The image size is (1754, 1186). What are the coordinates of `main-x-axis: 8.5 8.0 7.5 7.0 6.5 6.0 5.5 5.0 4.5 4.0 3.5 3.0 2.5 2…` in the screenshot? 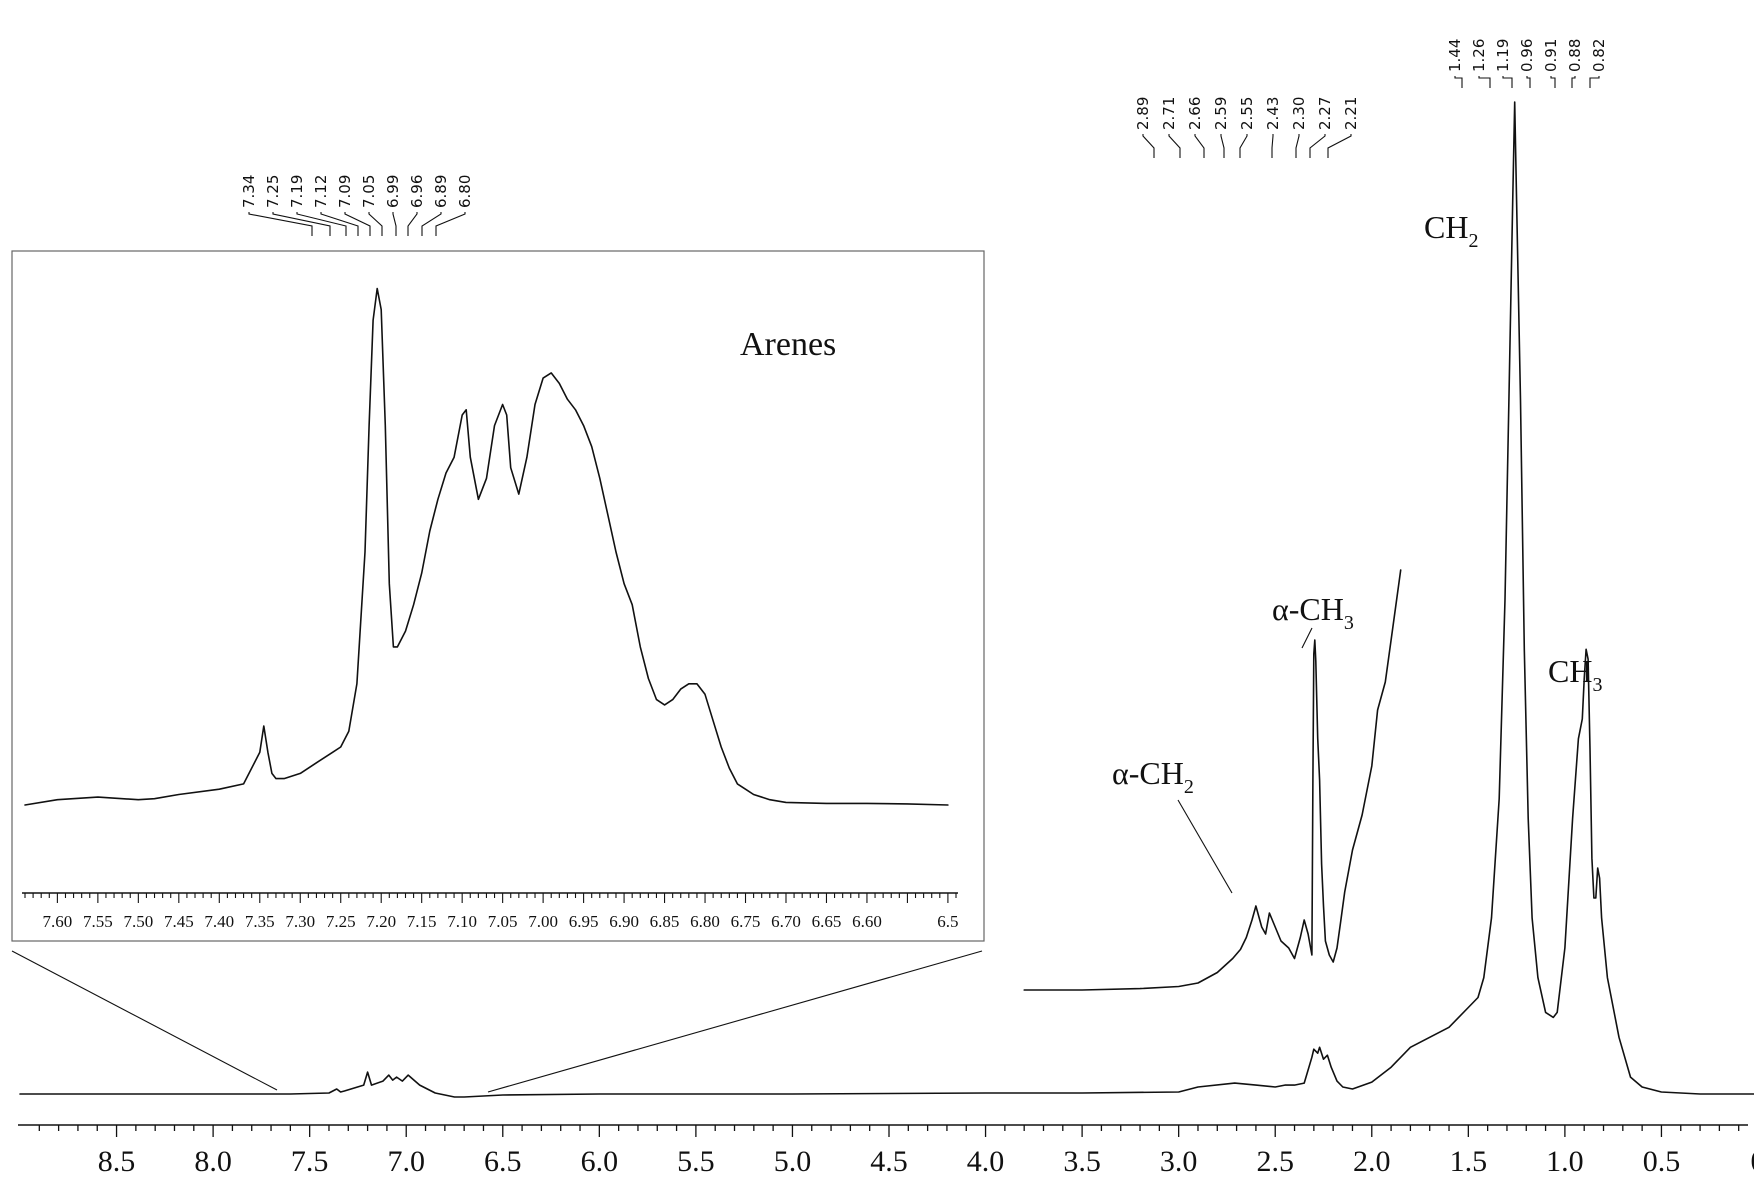 It's located at (886, 1151).